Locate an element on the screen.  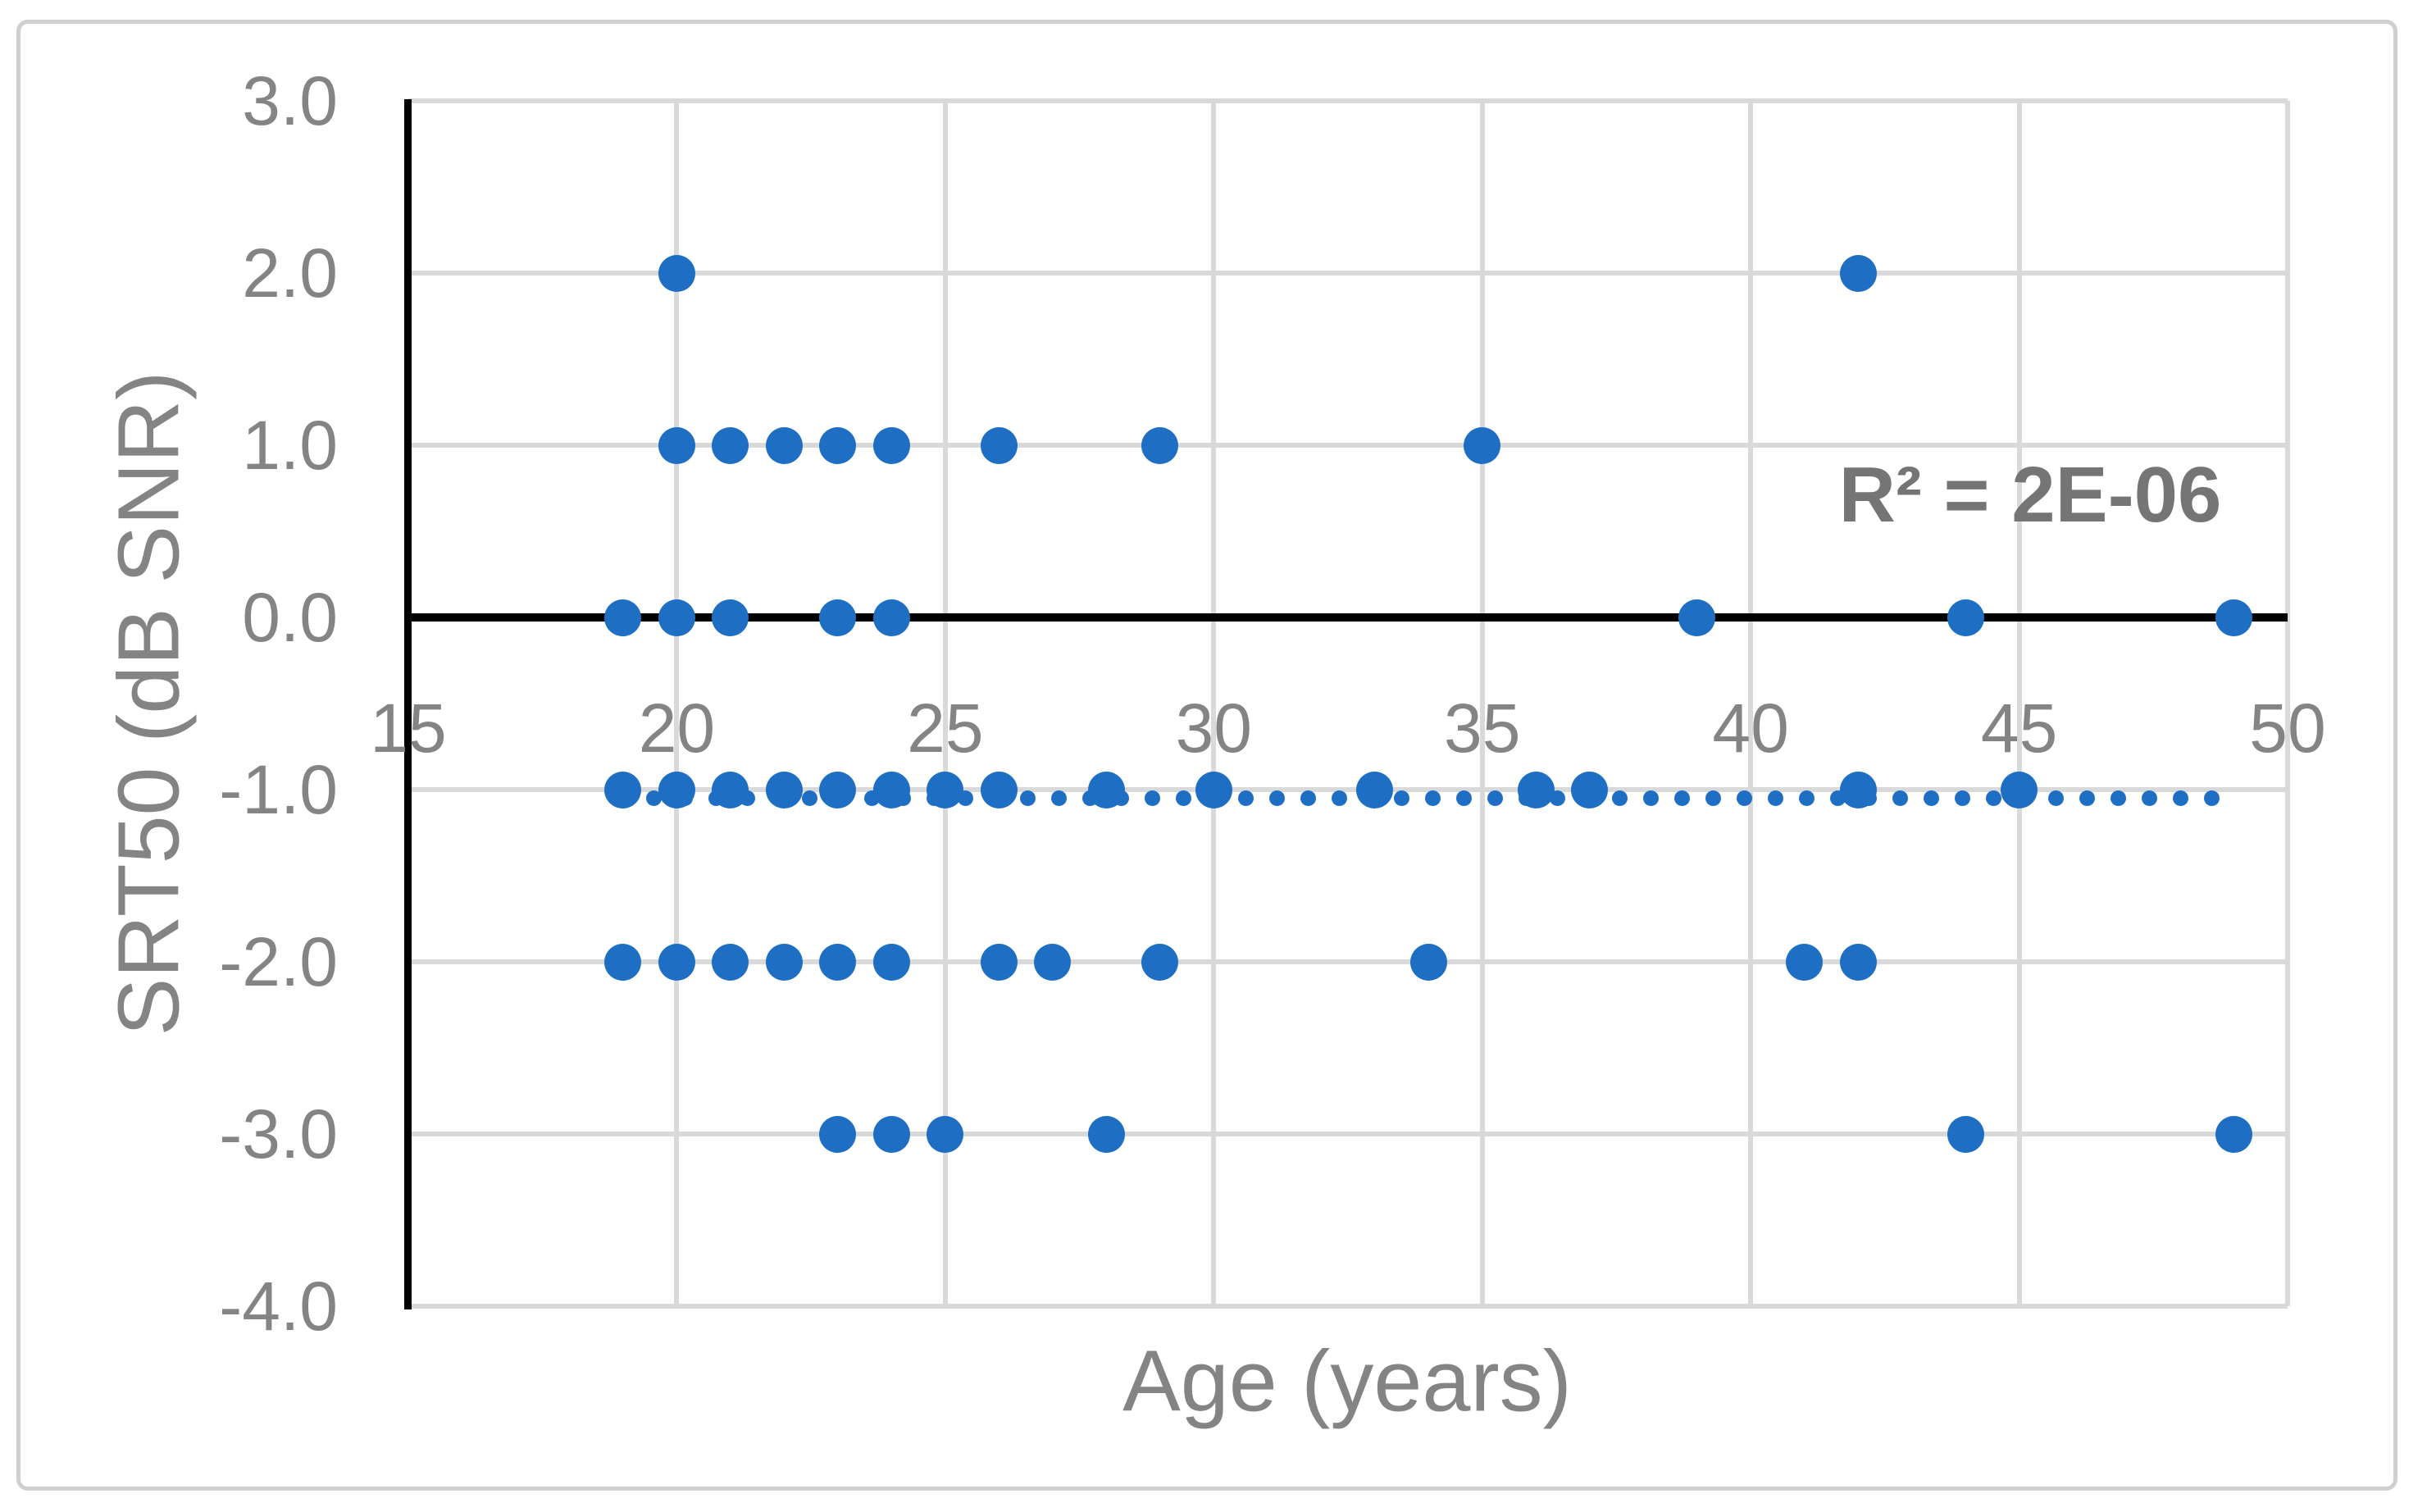
x-tick-label: 15 is located at coordinates (408, 728).